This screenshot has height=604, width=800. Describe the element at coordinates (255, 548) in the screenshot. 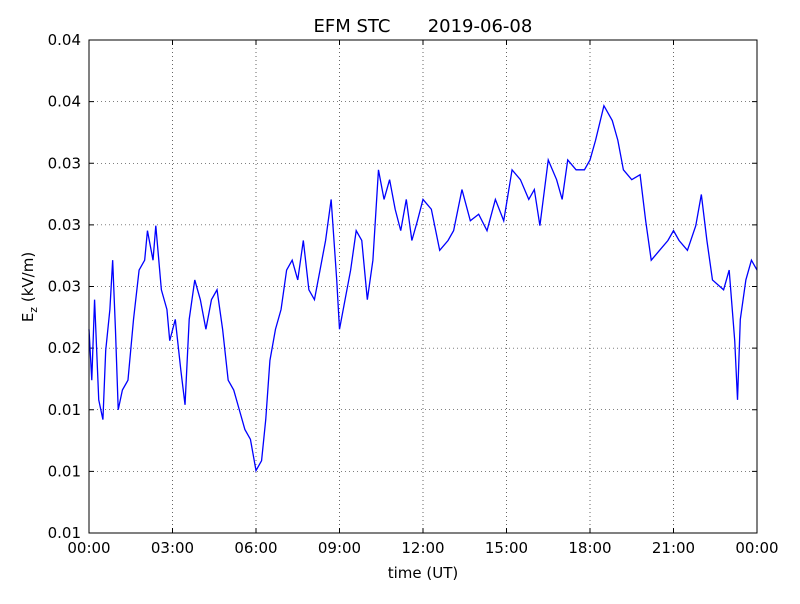

I see `x-tick-label: 06:00` at that location.